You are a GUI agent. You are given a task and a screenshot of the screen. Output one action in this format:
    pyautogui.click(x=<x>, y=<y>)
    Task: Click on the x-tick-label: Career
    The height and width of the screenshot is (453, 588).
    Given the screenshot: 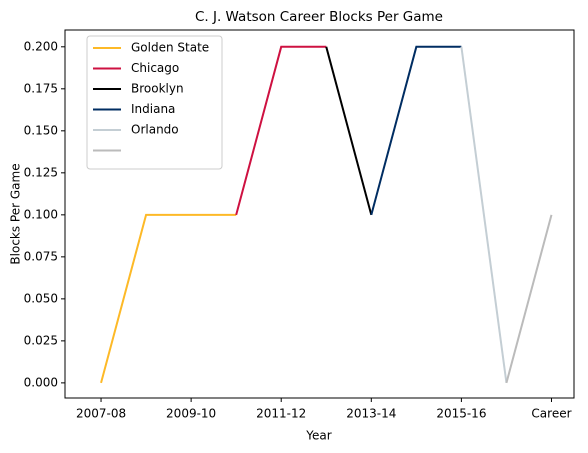 What is the action you would take?
    pyautogui.click(x=551, y=414)
    